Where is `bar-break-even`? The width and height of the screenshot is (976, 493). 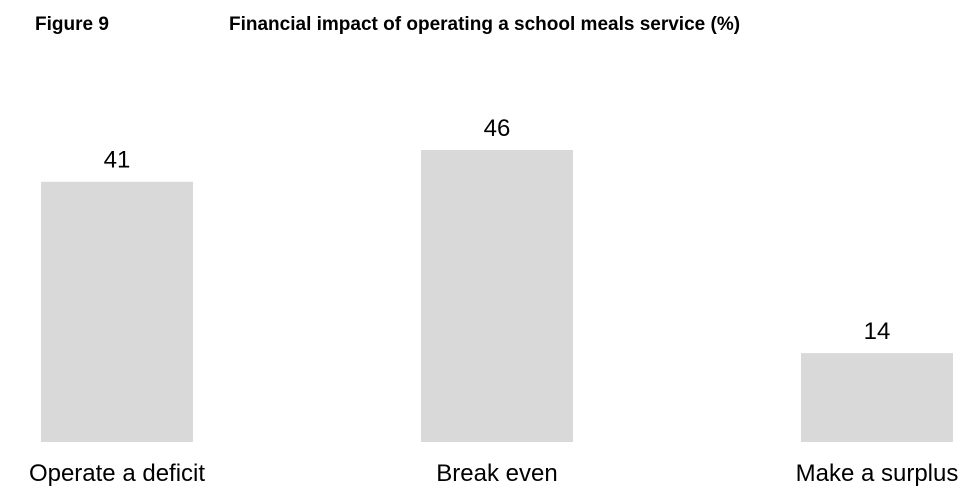
bar-break-even is located at coordinates (497, 296).